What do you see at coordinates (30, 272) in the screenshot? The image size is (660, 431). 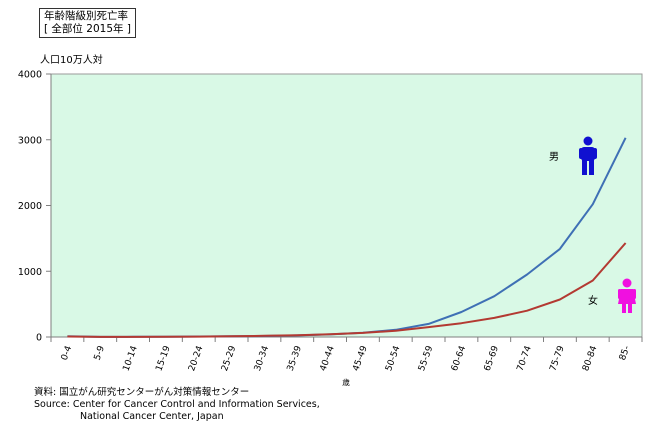 I see `y-tick-label: 1000` at bounding box center [30, 272].